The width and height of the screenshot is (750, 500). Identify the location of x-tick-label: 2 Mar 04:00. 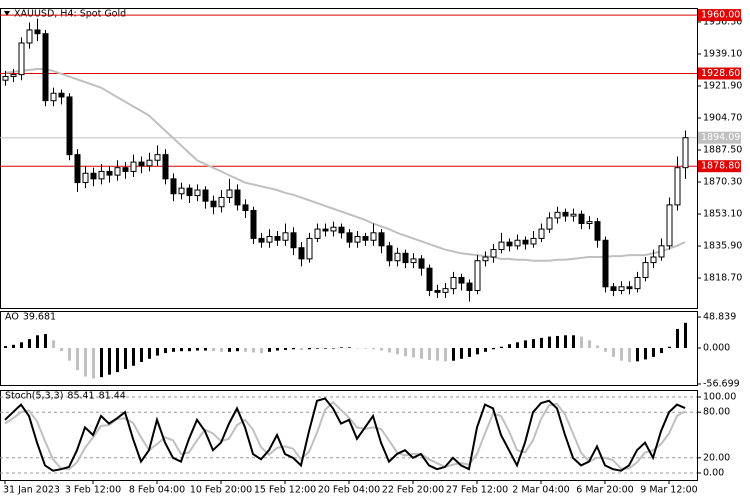
(540, 490).